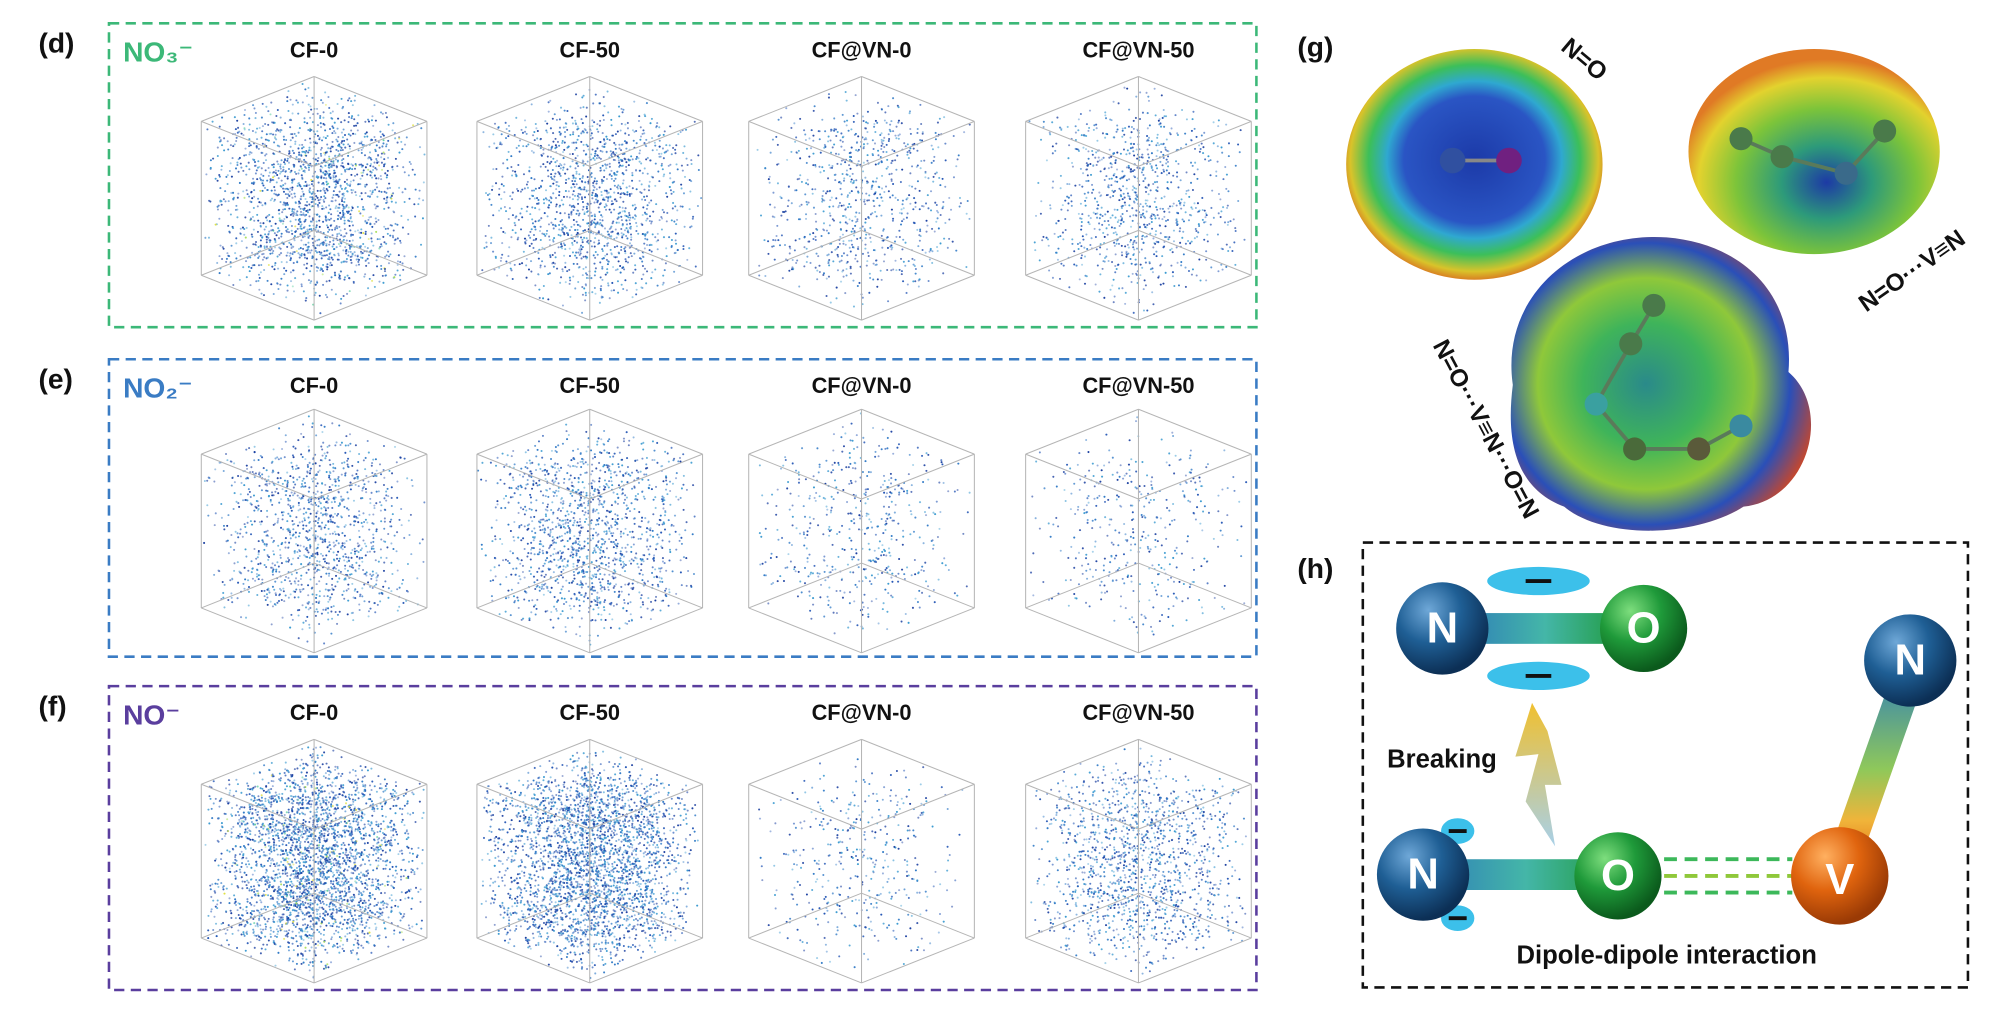 The width and height of the screenshot is (2000, 1030). Describe the element at coordinates (1138, 198) in the screenshot. I see `cube` at that location.